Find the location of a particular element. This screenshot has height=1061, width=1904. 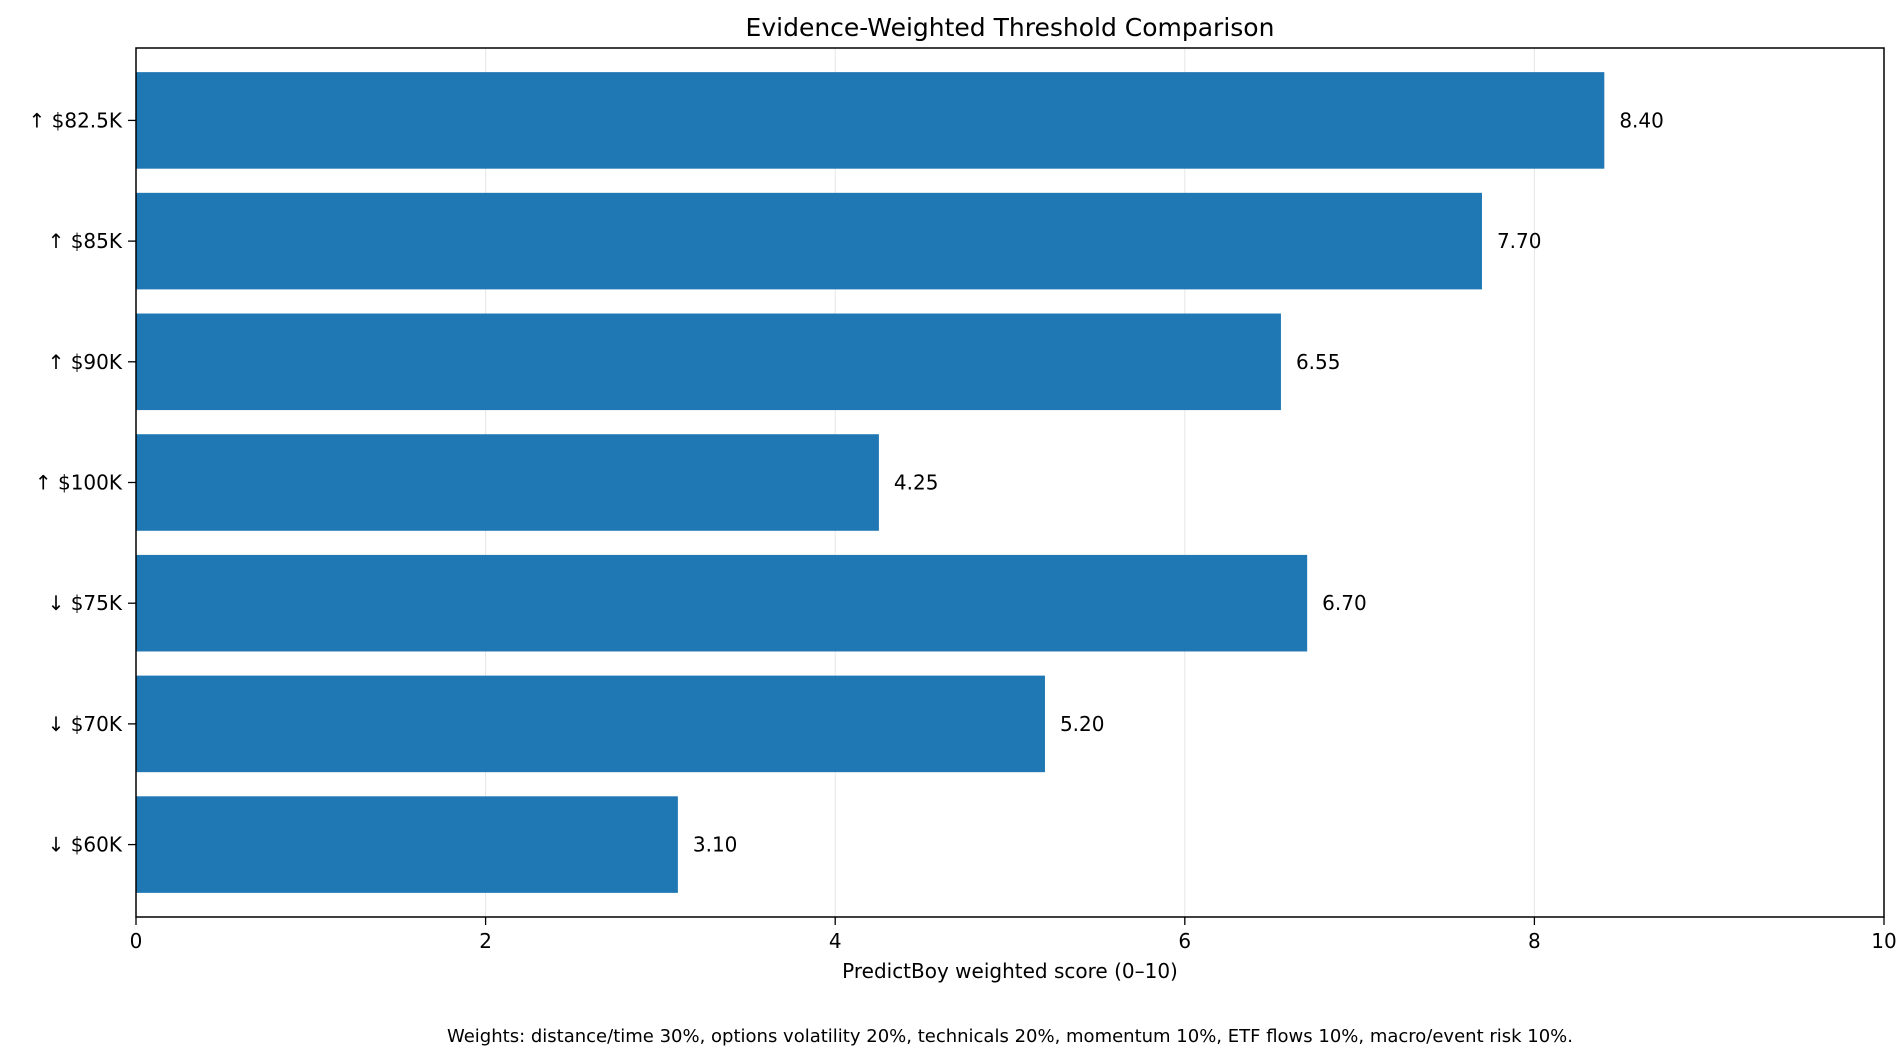

x-tick-label: 8 is located at coordinates (1534, 941).